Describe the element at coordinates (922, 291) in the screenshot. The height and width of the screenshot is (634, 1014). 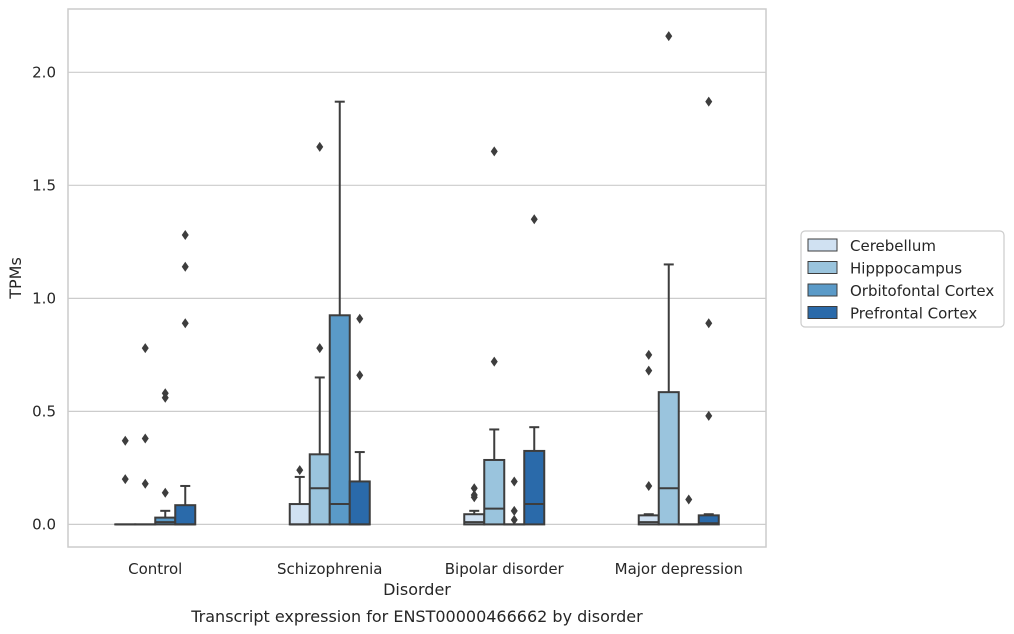
I see `legend-label: Orbitofontal Cortex` at that location.